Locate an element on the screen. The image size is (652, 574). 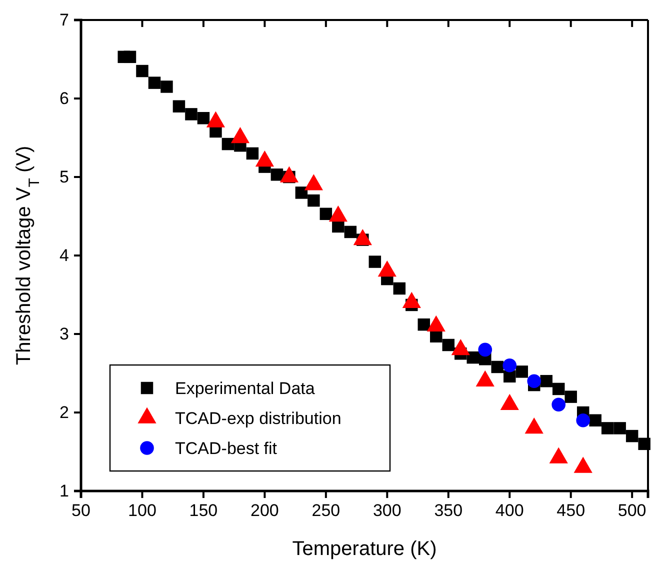
y-tick-label: 3 is located at coordinates (64, 334).